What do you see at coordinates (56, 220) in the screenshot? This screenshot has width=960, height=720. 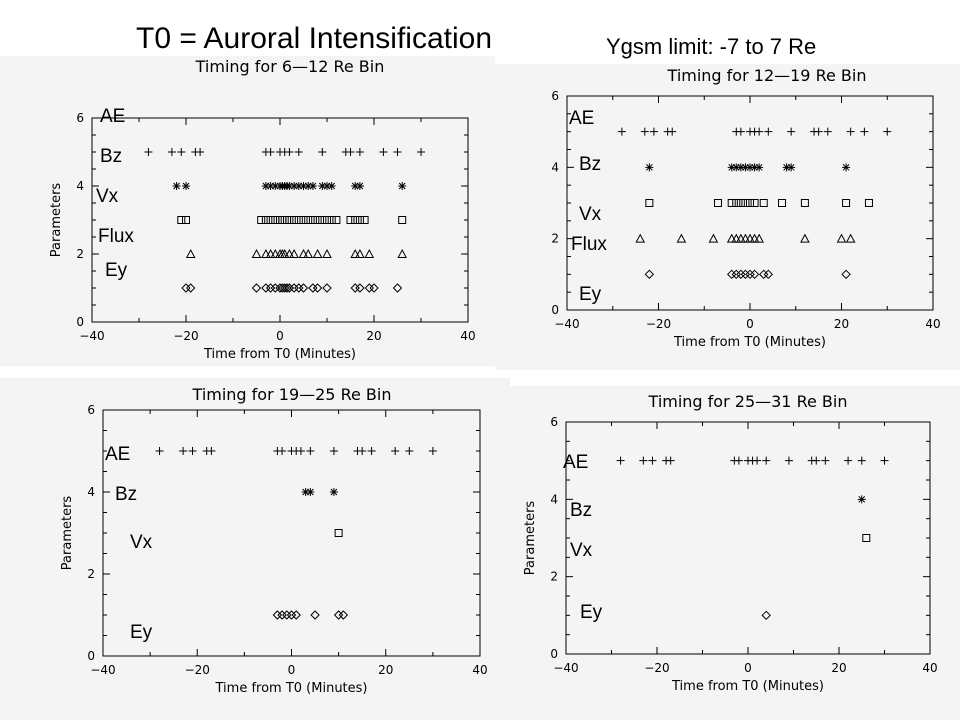 I see `y-axis-label: Parameters` at bounding box center [56, 220].